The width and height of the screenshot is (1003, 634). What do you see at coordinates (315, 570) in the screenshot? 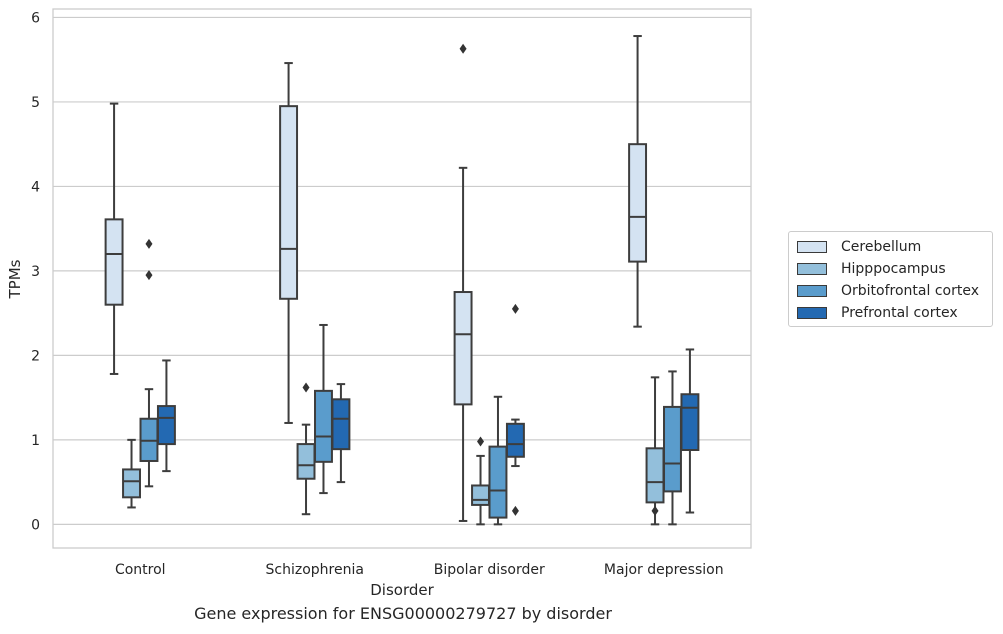
I see `x-tick-label: Schizophrenia` at bounding box center [315, 570].